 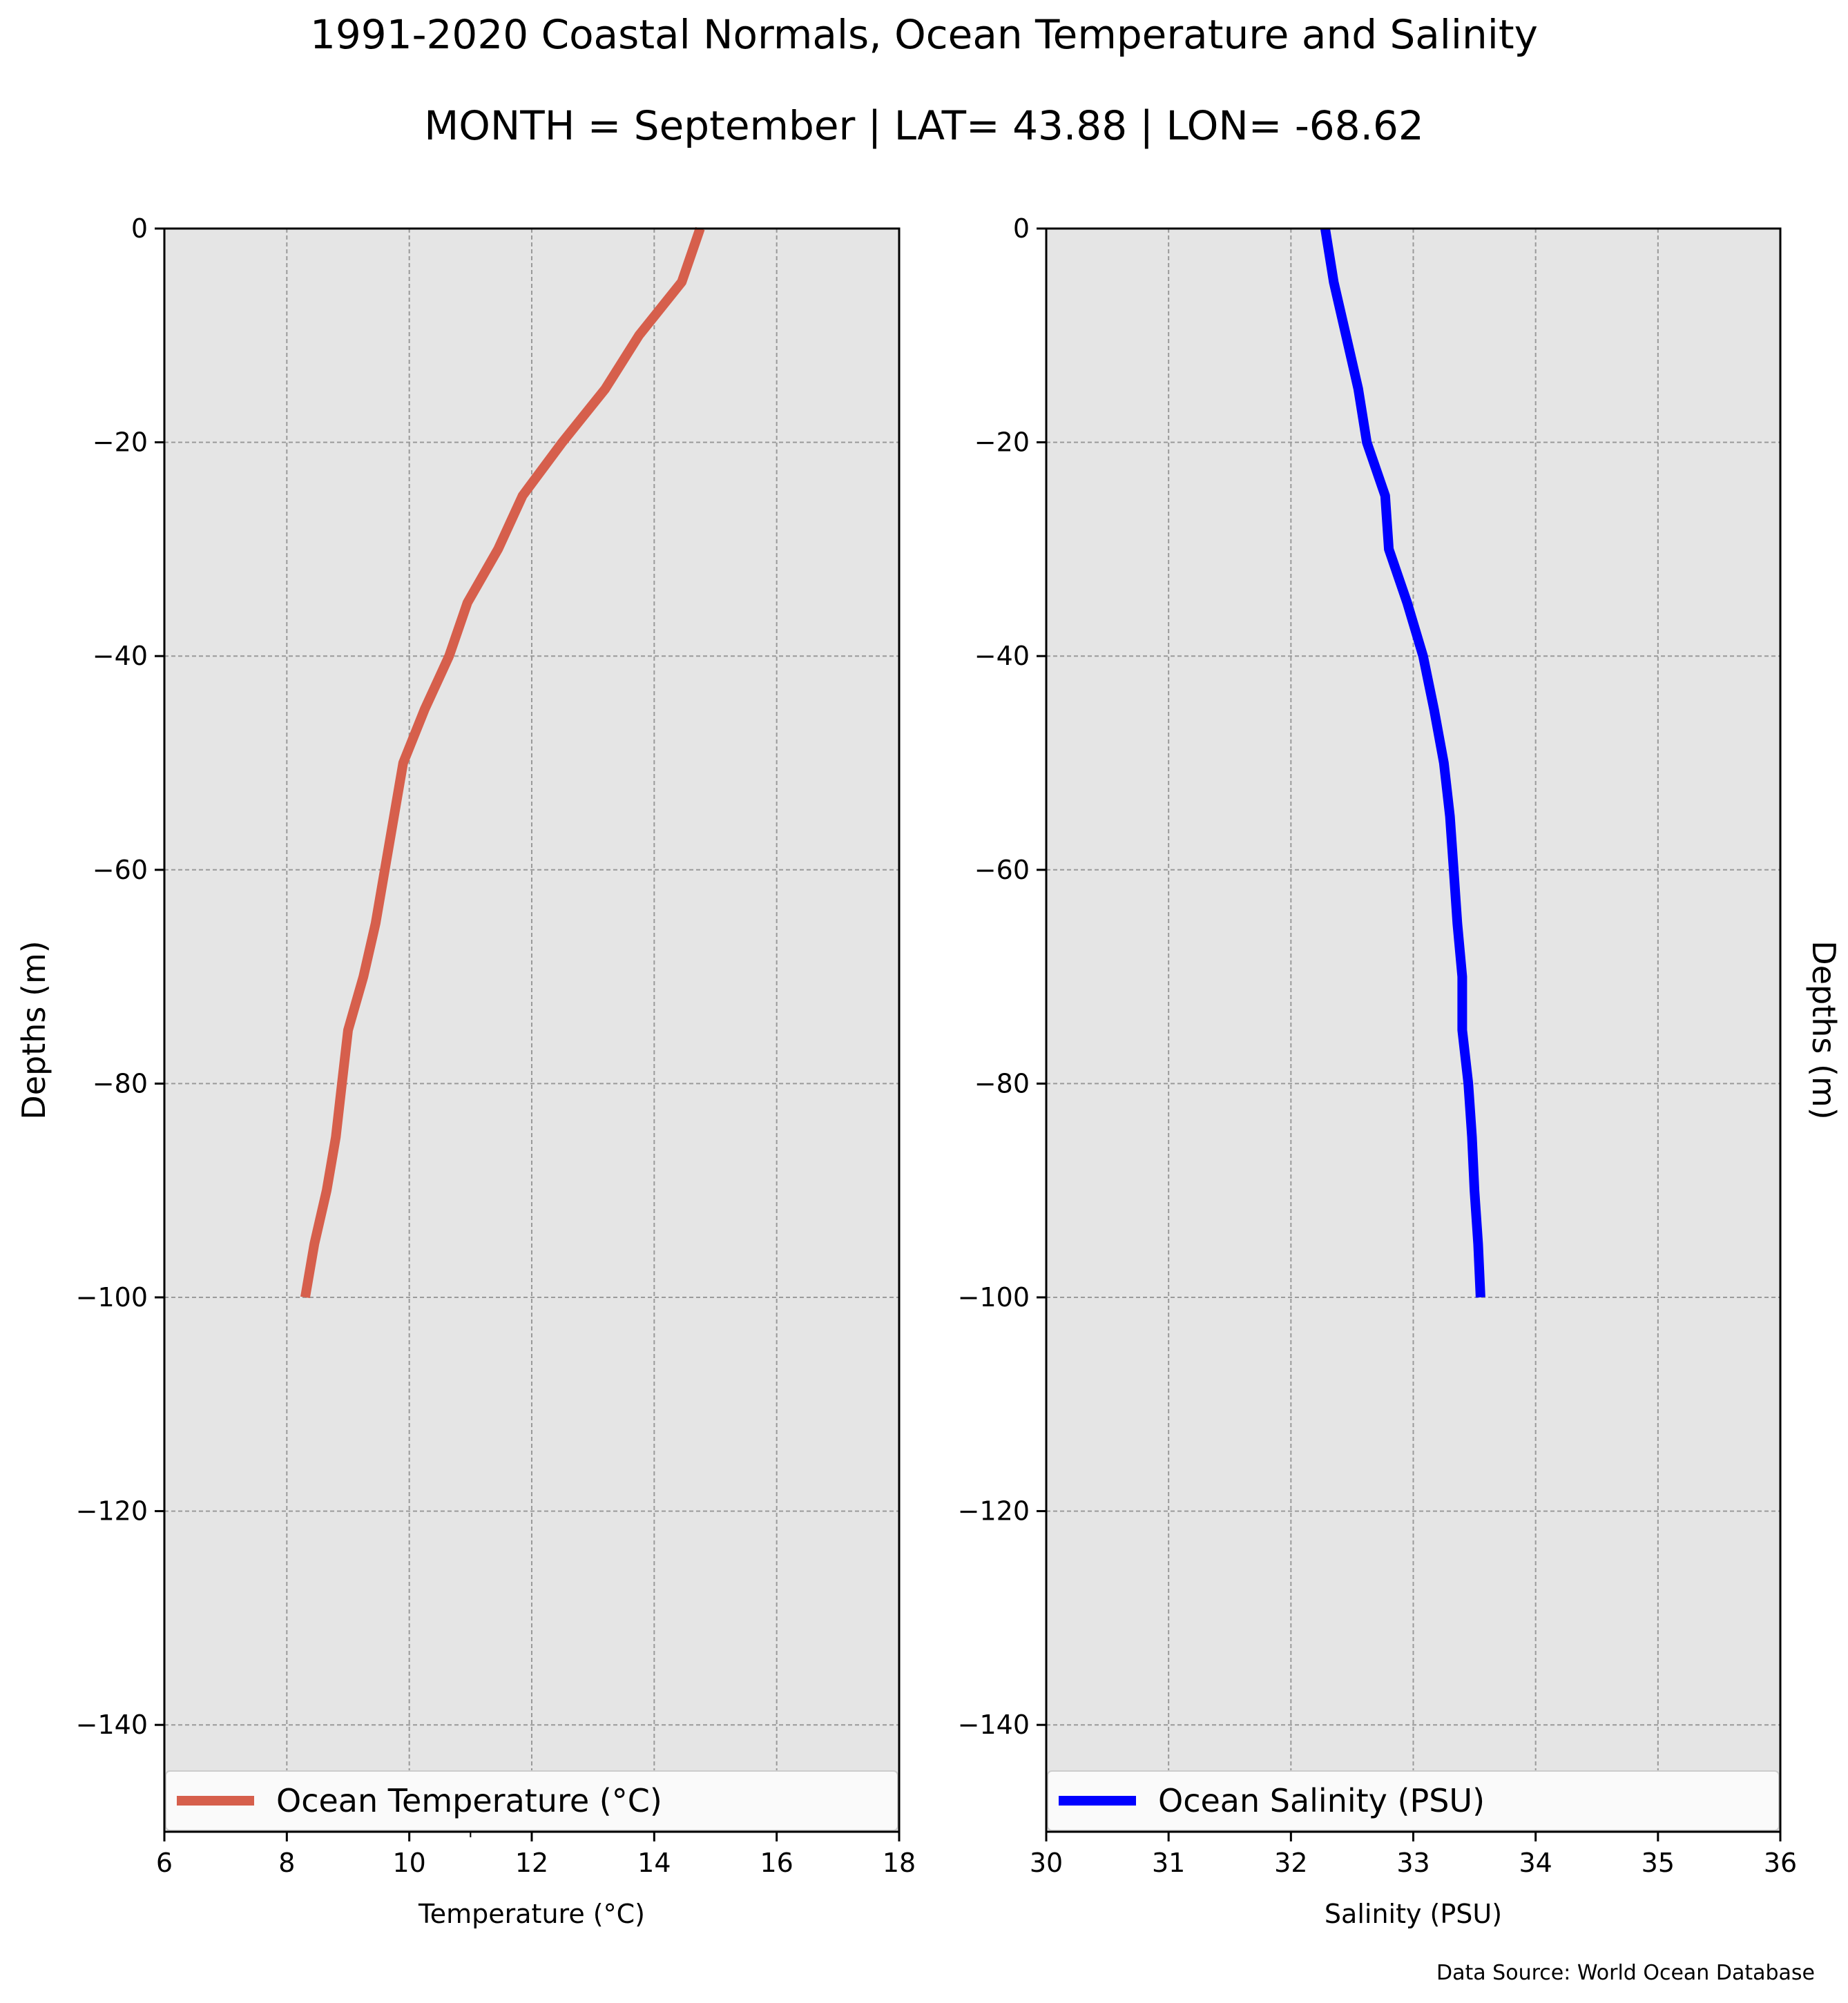 I want to click on x-tick-label: 33, so click(x=1413, y=1863).